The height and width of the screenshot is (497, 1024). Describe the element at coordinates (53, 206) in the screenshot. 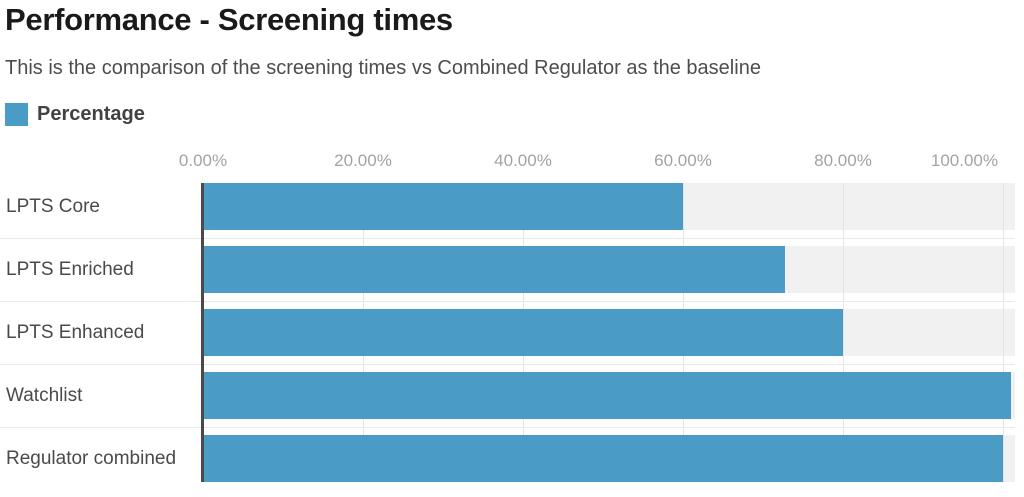

I see `category-label: LPTS Core` at that location.